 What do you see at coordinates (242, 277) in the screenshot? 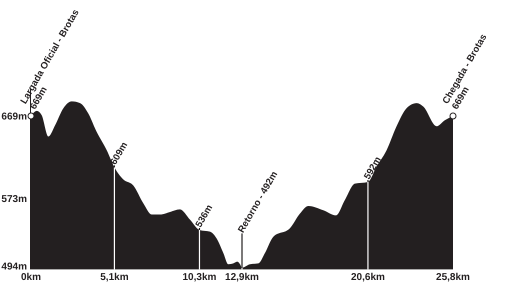
I see `x-tick-label: 12,9km` at bounding box center [242, 277].